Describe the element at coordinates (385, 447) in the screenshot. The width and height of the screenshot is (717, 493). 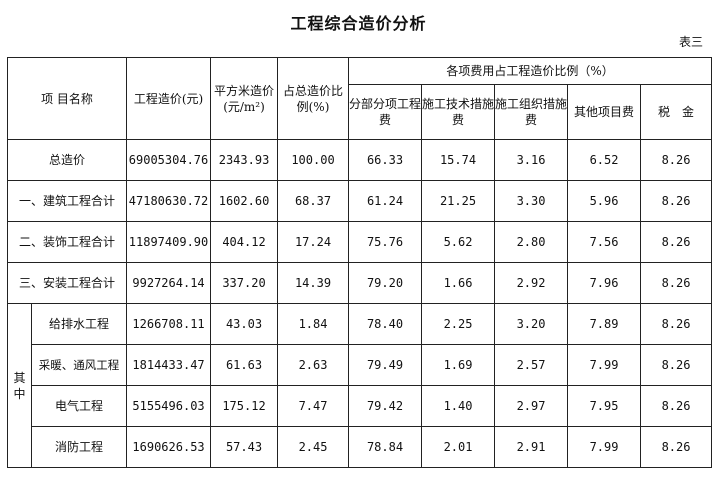
I see `row-pct: 78.84` at that location.